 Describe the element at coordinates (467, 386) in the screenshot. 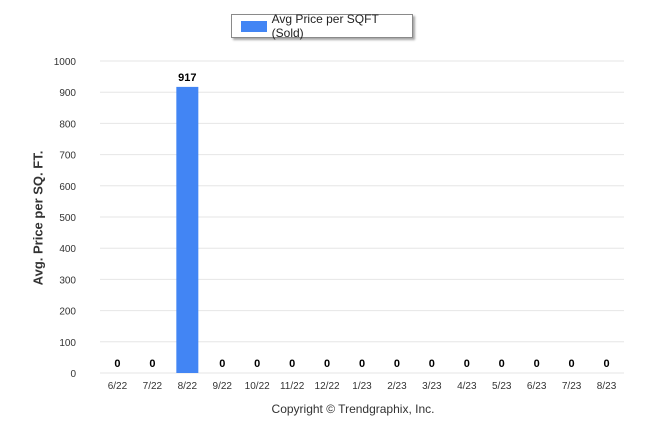

I see `x-tick-label: 4/23` at that location.